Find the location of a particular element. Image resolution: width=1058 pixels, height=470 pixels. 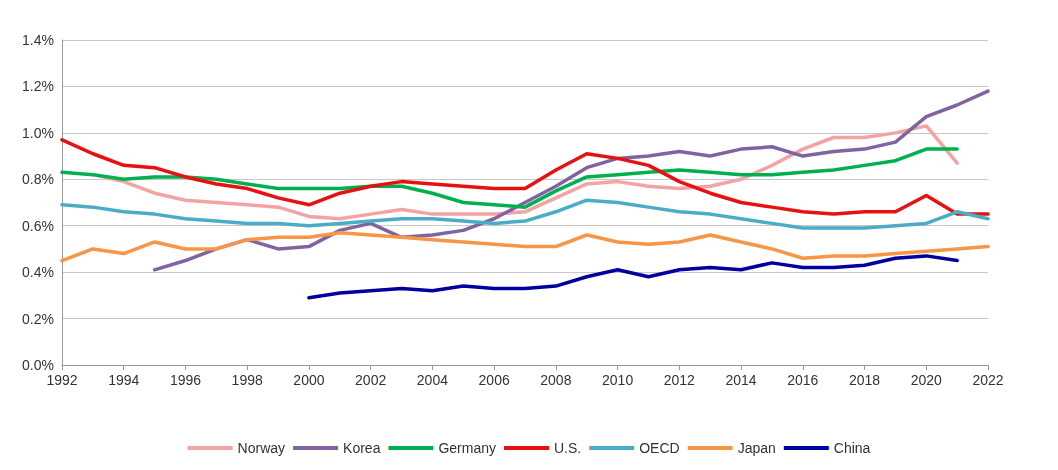

legend-label: Norway is located at coordinates (261, 448).